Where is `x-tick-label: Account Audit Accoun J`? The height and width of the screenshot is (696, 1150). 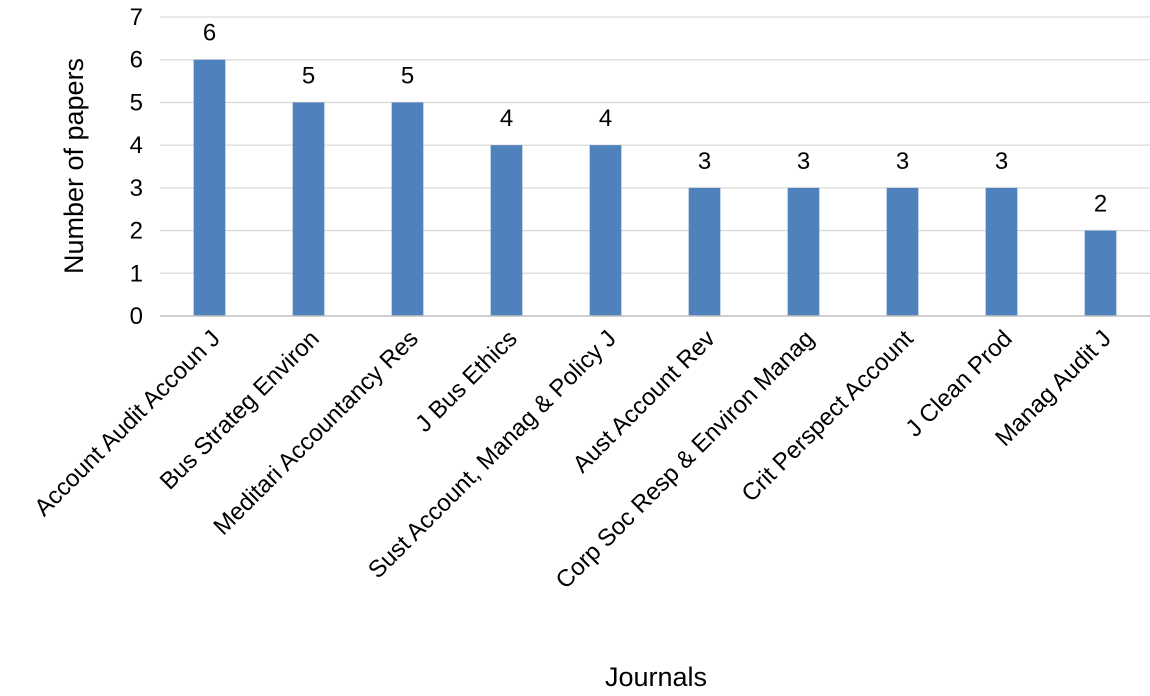
x-tick-label: Account Audit Accoun J is located at coordinates (127, 423).